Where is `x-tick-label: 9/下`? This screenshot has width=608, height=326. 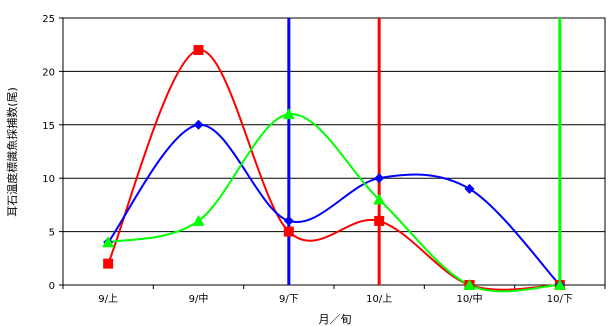
x-tick-label: 9/下 is located at coordinates (289, 299).